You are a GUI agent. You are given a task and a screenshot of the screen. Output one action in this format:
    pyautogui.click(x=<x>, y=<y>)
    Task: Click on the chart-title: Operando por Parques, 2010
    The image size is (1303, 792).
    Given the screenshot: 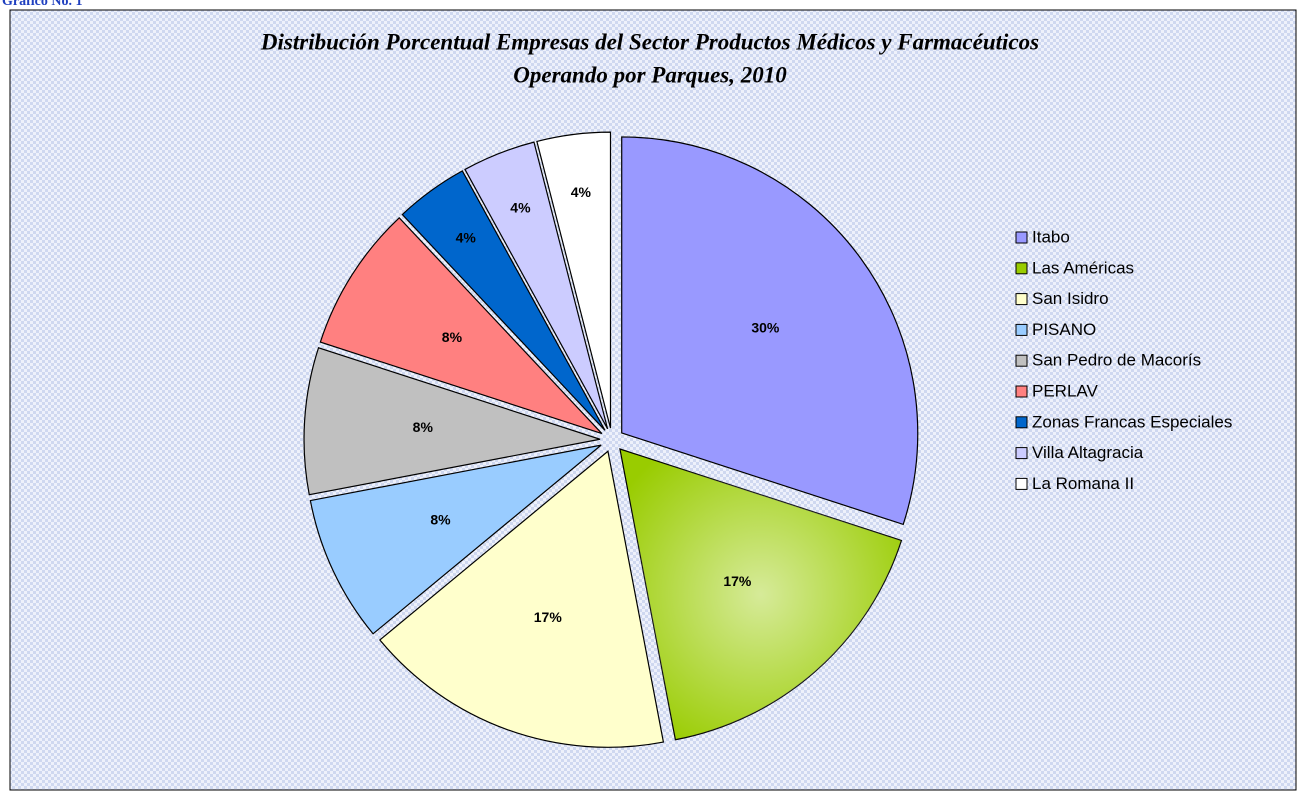 What is the action you would take?
    pyautogui.click(x=650, y=74)
    